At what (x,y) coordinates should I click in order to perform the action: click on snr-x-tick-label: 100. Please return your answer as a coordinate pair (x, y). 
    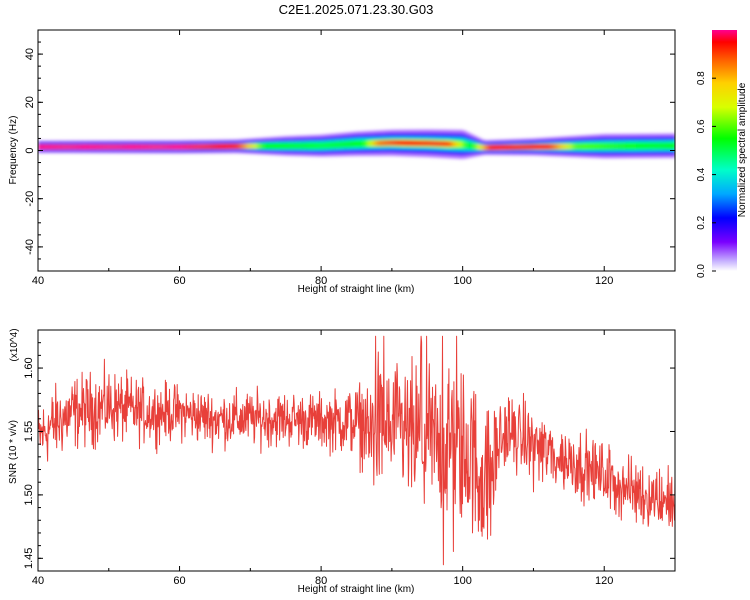
    Looking at the image, I should click on (462, 581).